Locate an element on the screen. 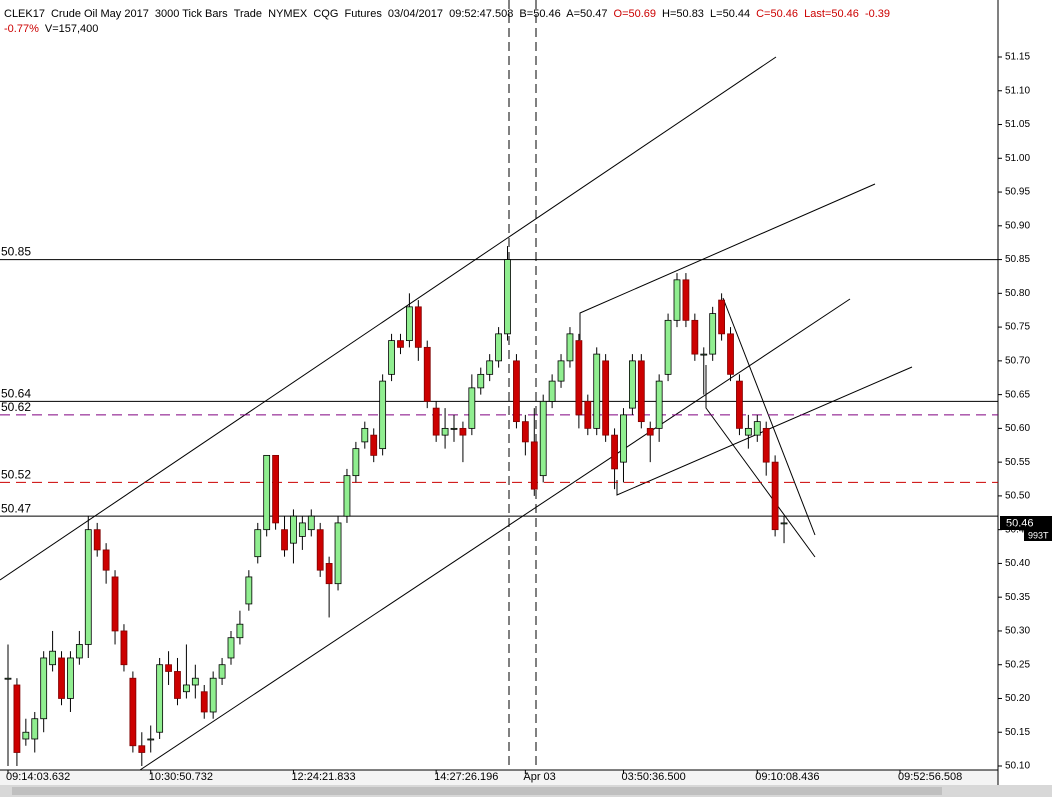  y-tick-label: 50.50 is located at coordinates (1017, 496).